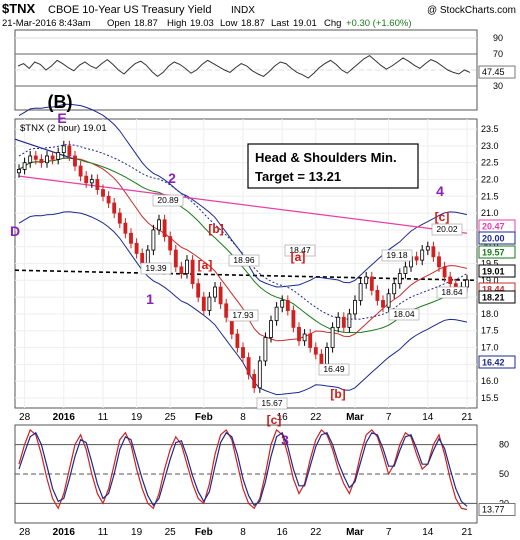 The width and height of the screenshot is (520, 540). I want to click on rsi-tick-label: 30, so click(498, 86).